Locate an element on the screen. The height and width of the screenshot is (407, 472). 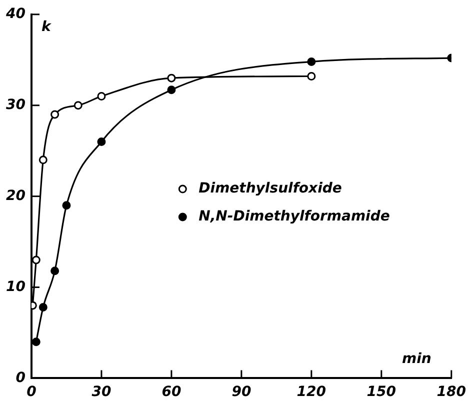
legend-label: N,N-Dimethylformamide is located at coordinates (294, 216).